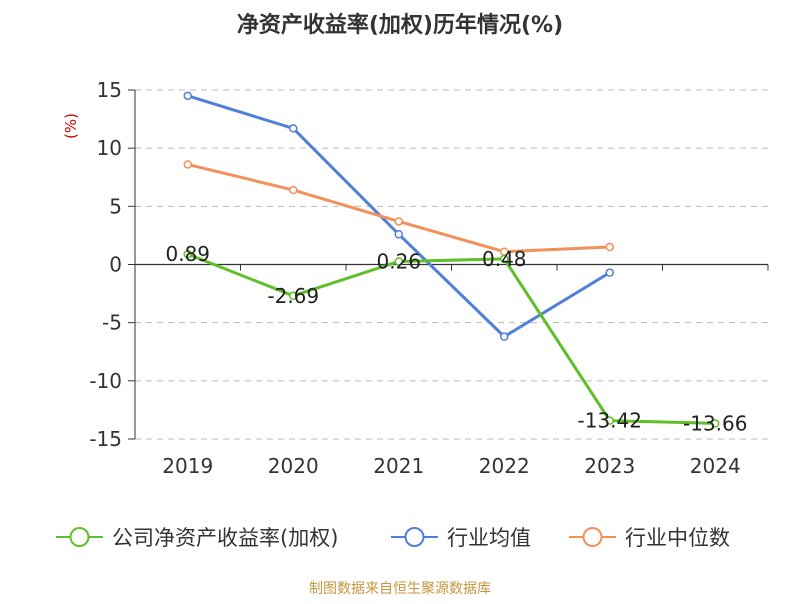  I want to click on legend: 公司净资产收益率(加权) 行业均值 行业中位数, so click(393, 538).